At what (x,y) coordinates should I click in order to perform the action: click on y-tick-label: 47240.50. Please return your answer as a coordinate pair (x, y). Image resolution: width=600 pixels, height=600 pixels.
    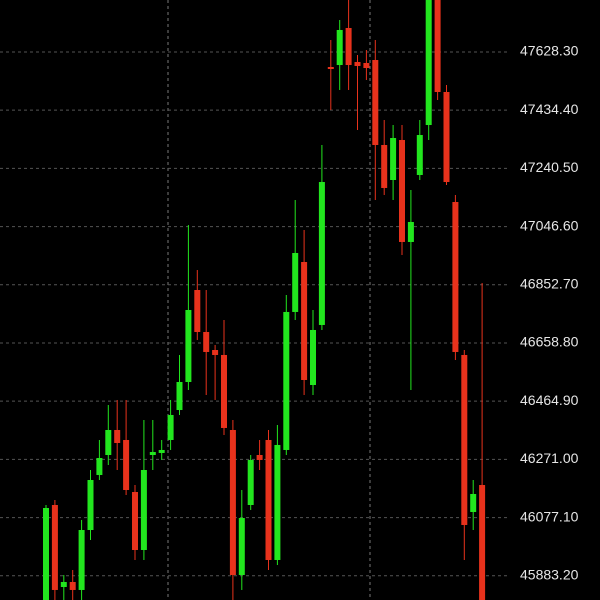
    Looking at the image, I should click on (549, 167).